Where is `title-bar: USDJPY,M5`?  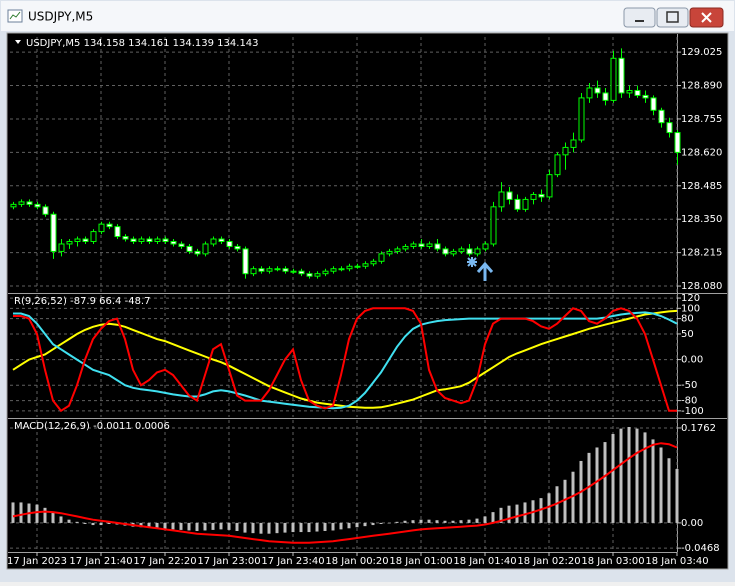 title-bar: USDJPY,M5 is located at coordinates (367, 16).